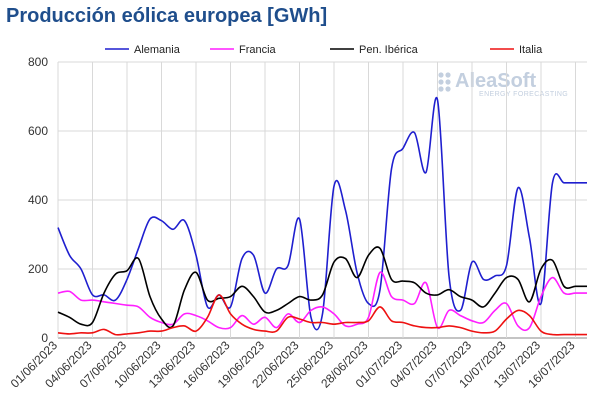  What do you see at coordinates (531, 50) in the screenshot?
I see `legend-label-italia: Italia` at bounding box center [531, 50].